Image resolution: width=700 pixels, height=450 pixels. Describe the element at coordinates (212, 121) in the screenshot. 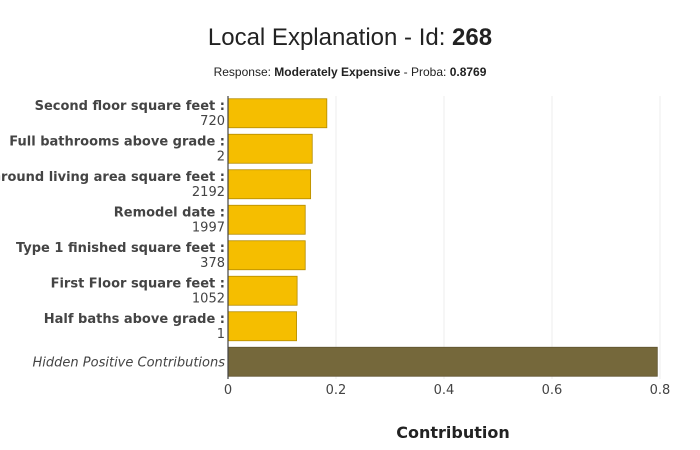

I see `feature-value-label: 720` at that location.